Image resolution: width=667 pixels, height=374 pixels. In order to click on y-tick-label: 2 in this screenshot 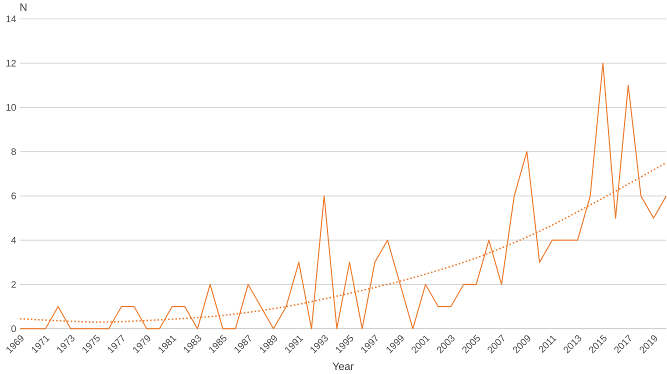, I will do `click(13, 284)`.